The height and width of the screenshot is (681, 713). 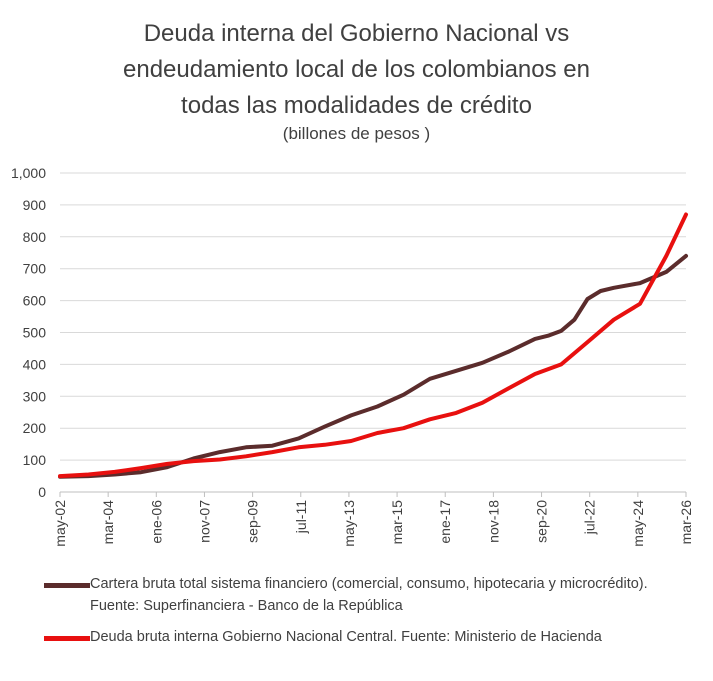 What do you see at coordinates (493, 521) in the screenshot?
I see `x-tick-label: nov-18` at bounding box center [493, 521].